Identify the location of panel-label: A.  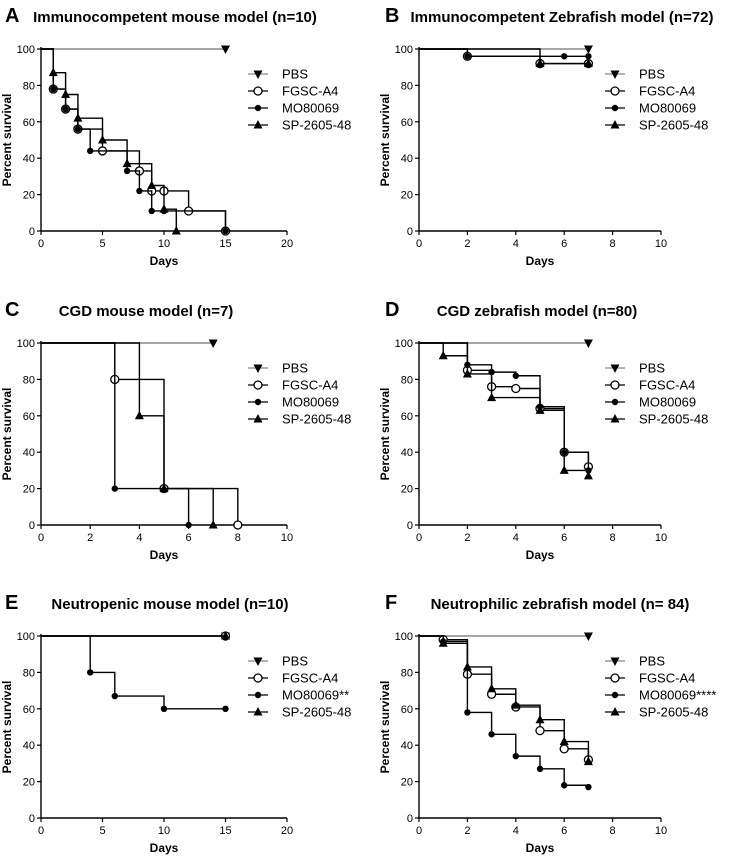
(12, 16).